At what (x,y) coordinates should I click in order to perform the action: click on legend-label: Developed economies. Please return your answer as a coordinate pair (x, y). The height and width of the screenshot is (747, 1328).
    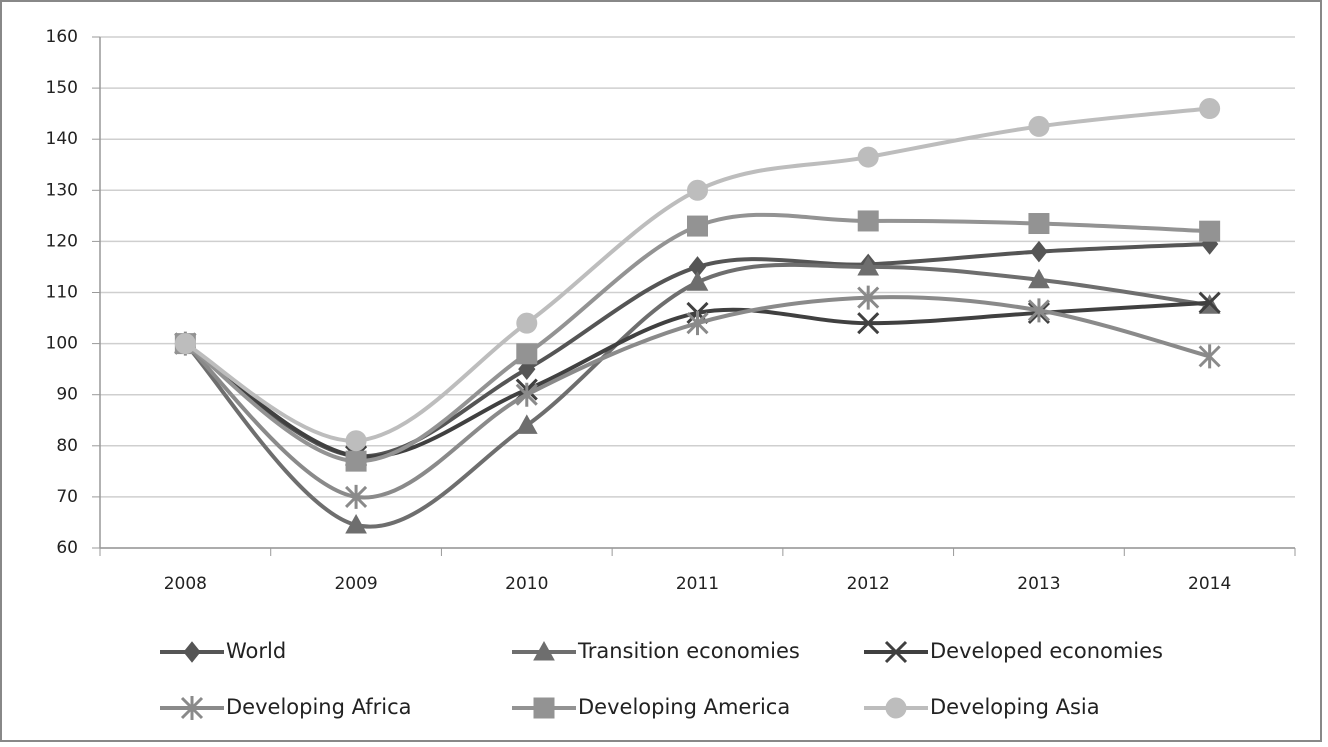
    Looking at the image, I should click on (1046, 651).